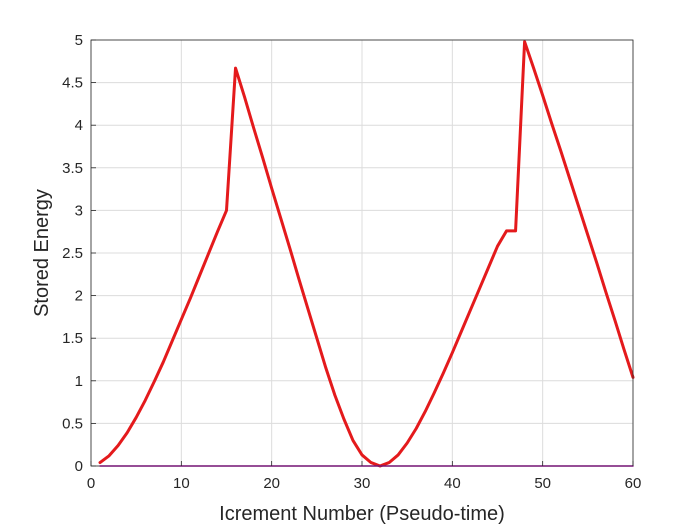 The width and height of the screenshot is (700, 530). Describe the element at coordinates (72, 338) in the screenshot. I see `y-tick-label: 1.5` at that location.